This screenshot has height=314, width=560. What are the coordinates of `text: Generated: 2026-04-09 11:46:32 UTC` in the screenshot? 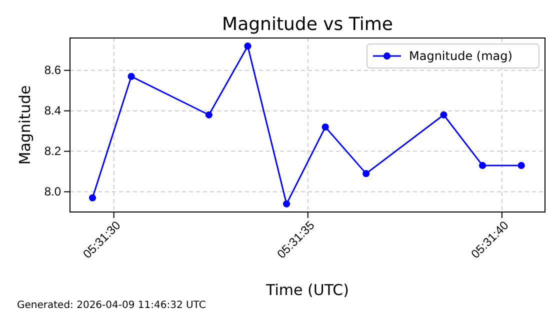 It's located at (111, 305).